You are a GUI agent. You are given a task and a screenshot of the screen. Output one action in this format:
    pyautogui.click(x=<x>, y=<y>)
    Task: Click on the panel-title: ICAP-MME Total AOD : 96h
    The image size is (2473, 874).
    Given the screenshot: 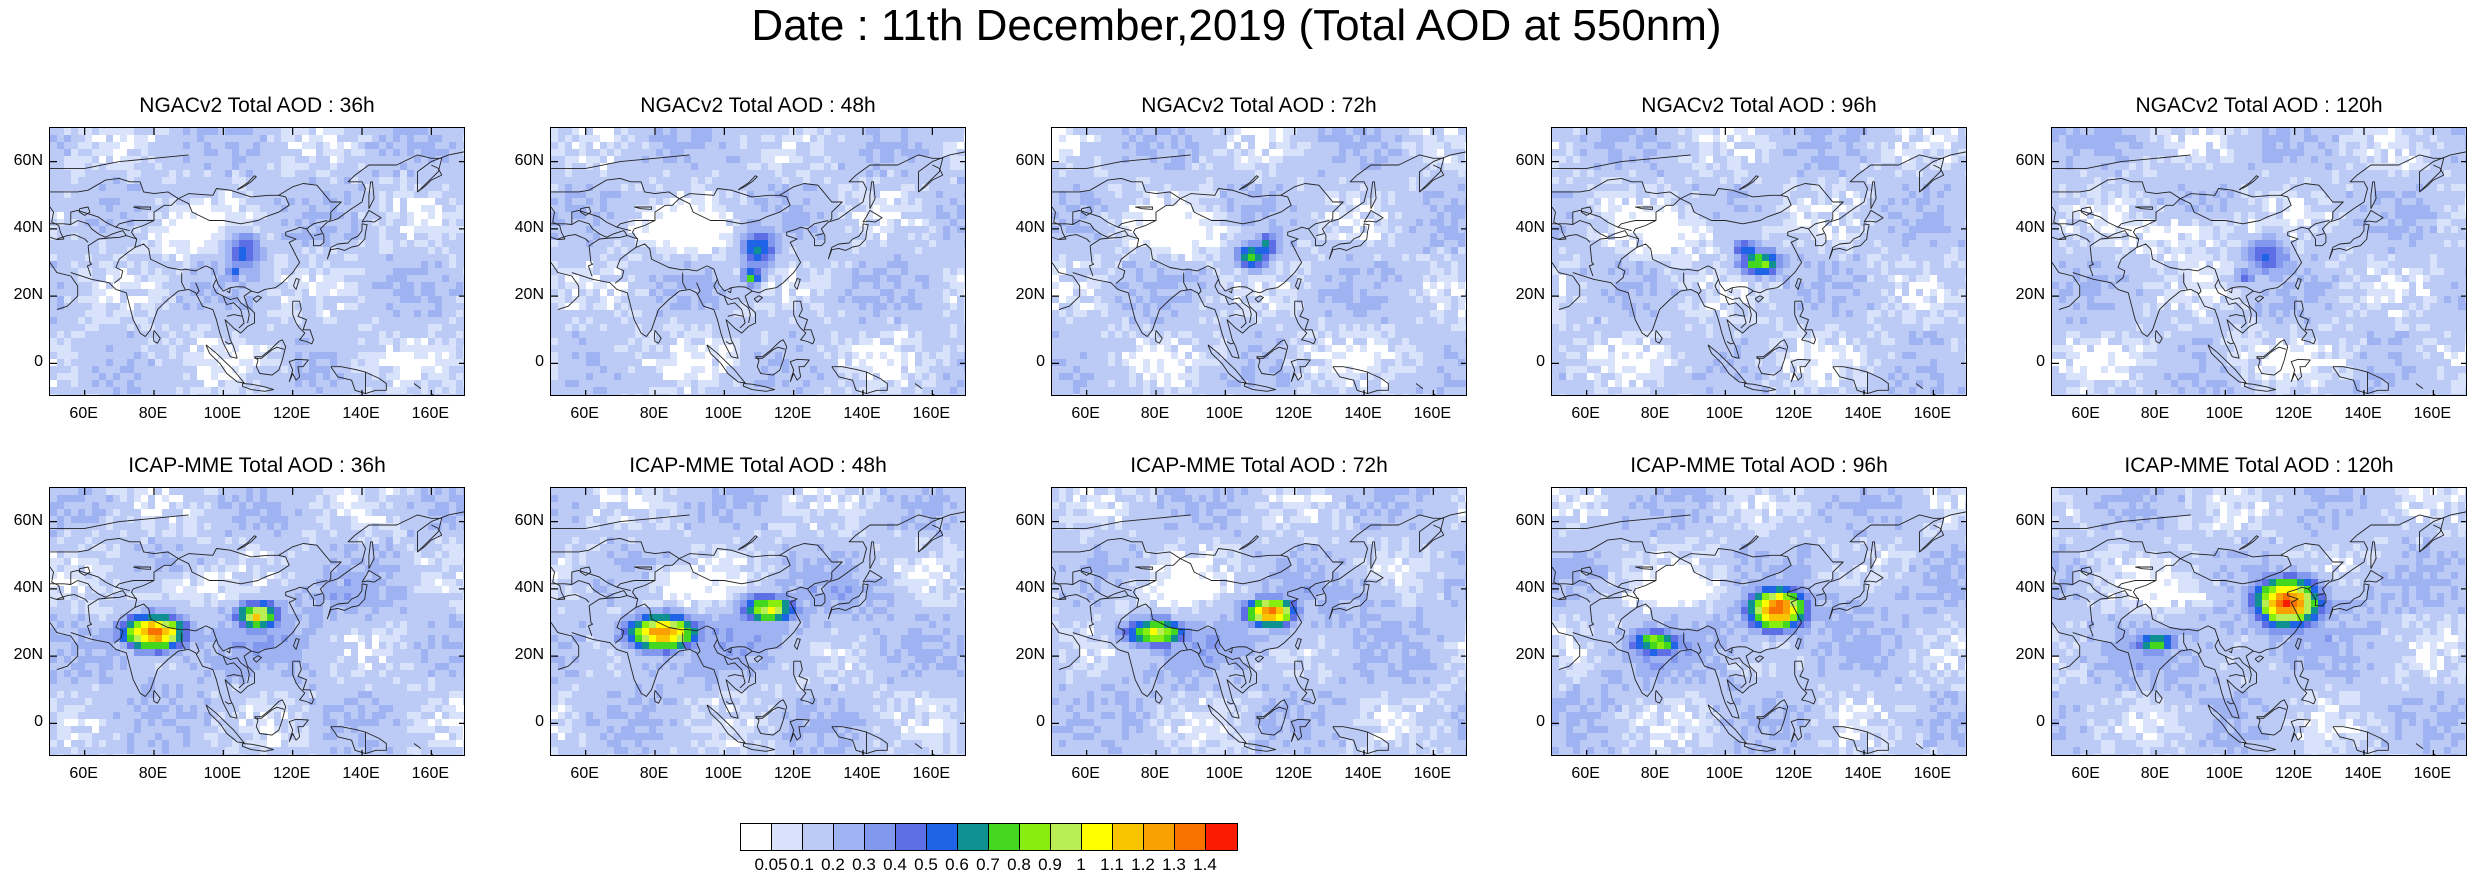 What is the action you would take?
    pyautogui.click(x=1759, y=466)
    